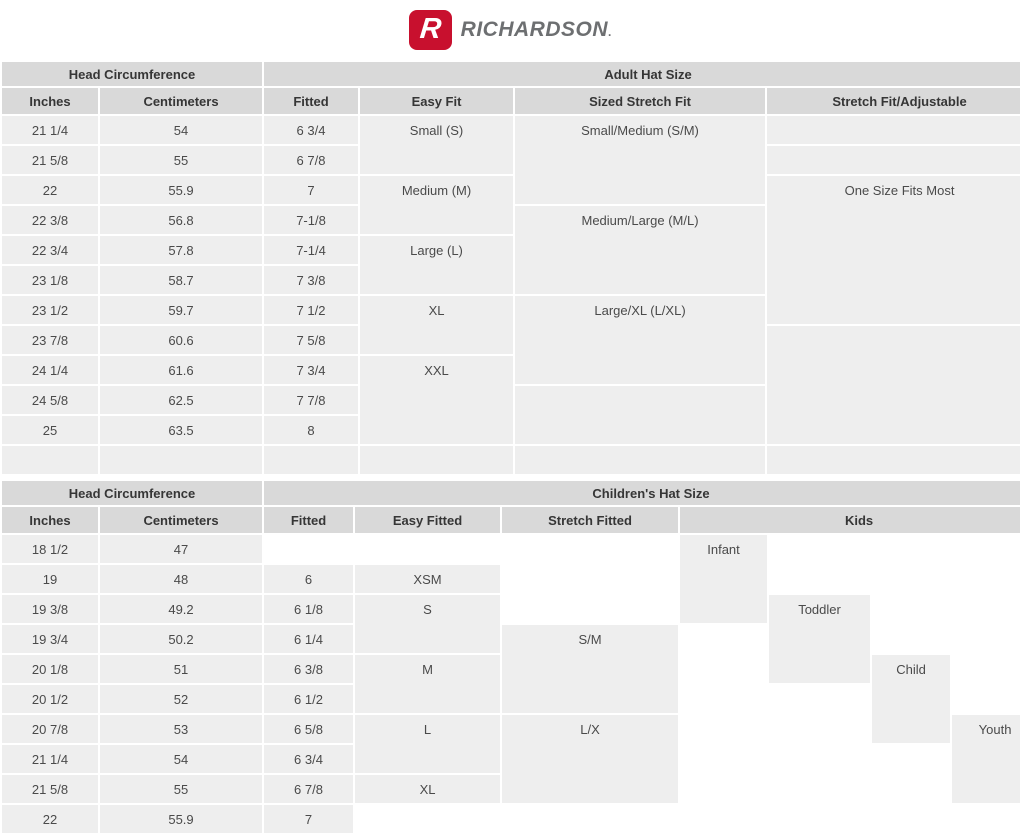  I want to click on table-row: 22 3/8 56.8 7-1/8 Medium/Large (M/L), so click(511, 250).